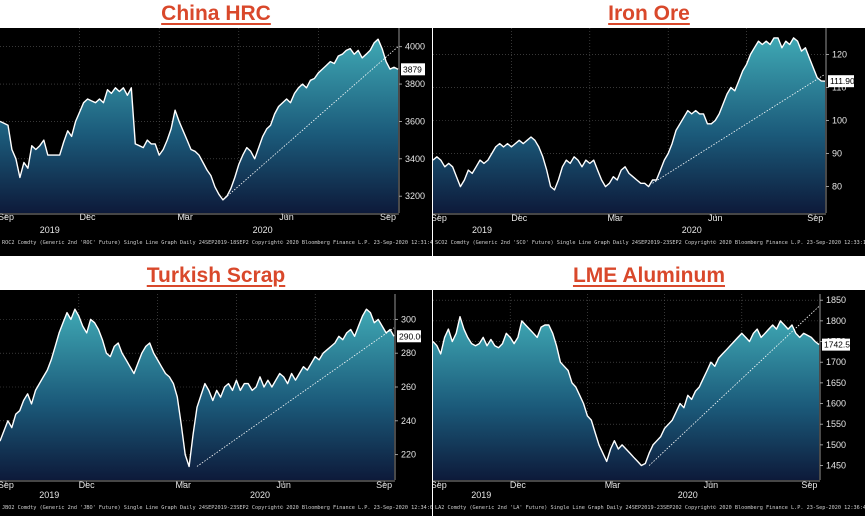 The image size is (865, 516). What do you see at coordinates (412, 336) in the screenshot?
I see `last-value-label: 290.00` at bounding box center [412, 336].